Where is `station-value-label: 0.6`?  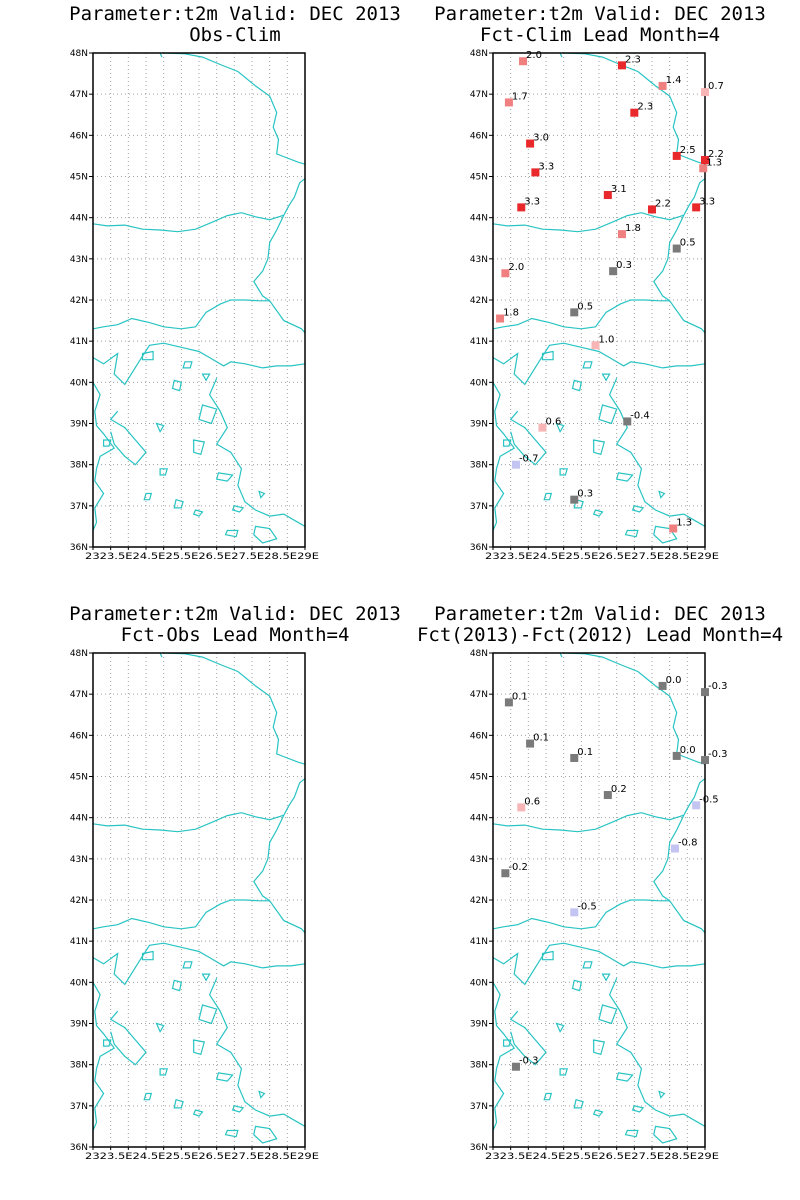
station-value-label: 0.6 is located at coordinates (532, 801).